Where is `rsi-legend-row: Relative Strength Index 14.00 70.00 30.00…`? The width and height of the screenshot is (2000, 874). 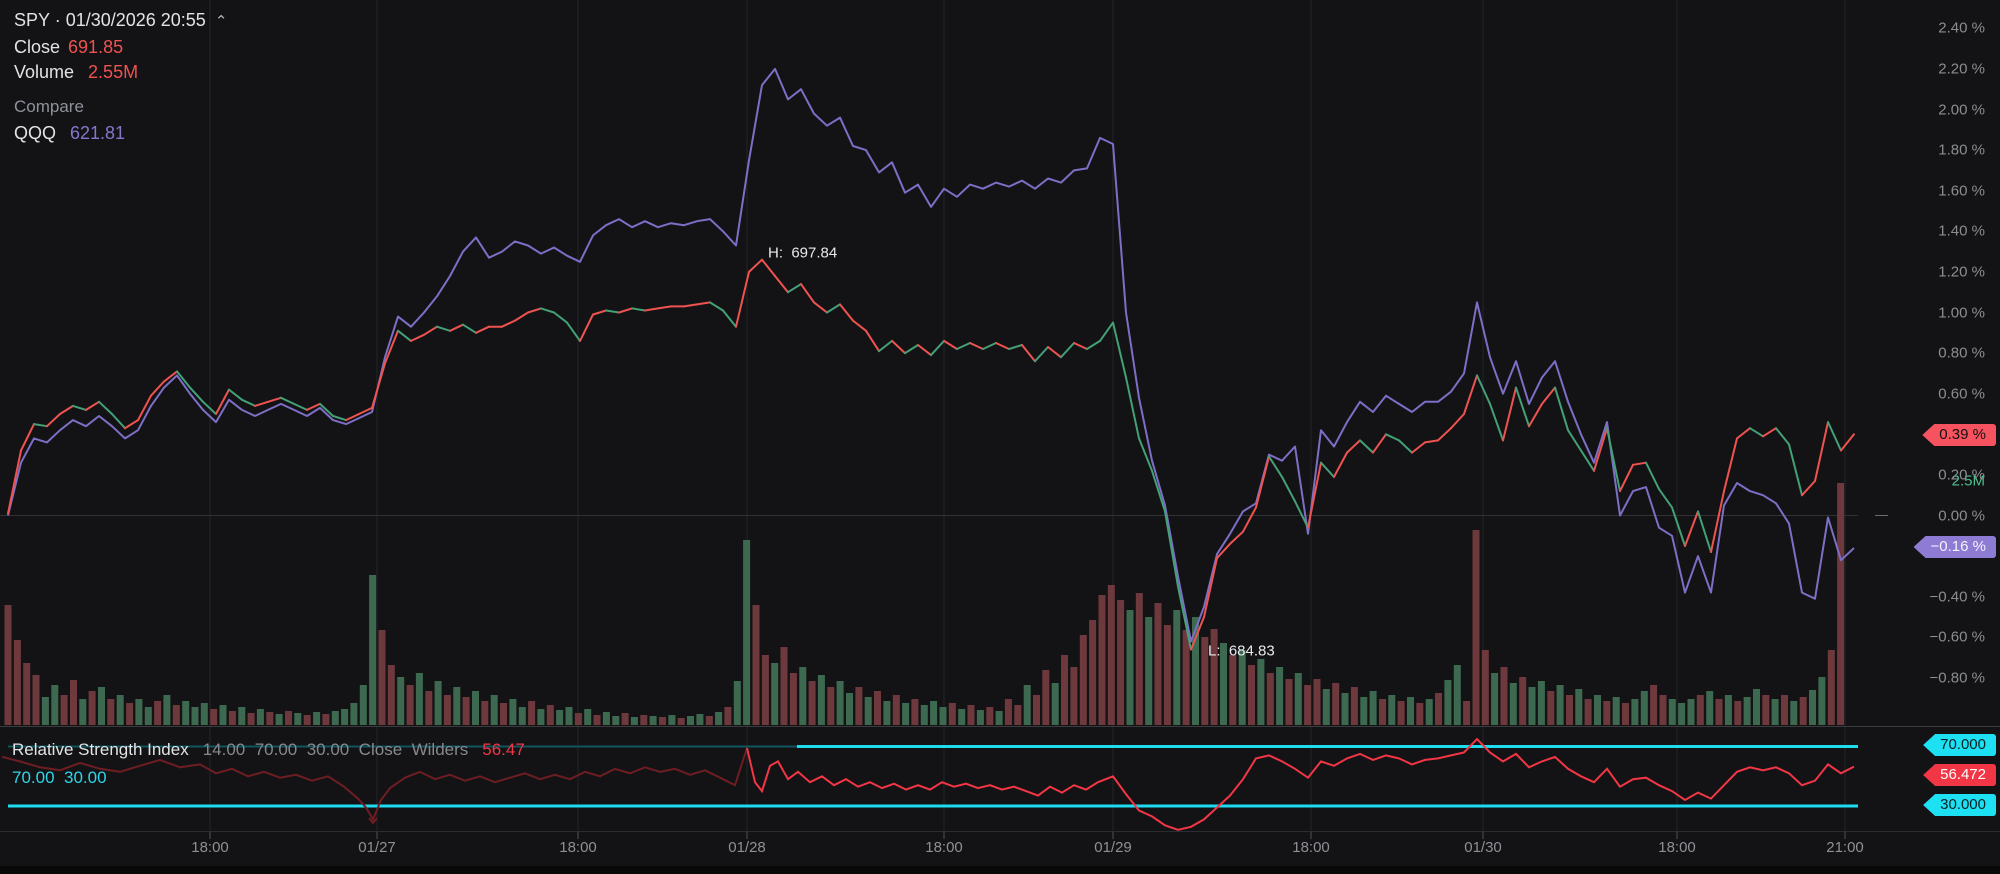
rsi-legend-row: Relative Strength Index 14.00 70.00 30.00… is located at coordinates (268, 750).